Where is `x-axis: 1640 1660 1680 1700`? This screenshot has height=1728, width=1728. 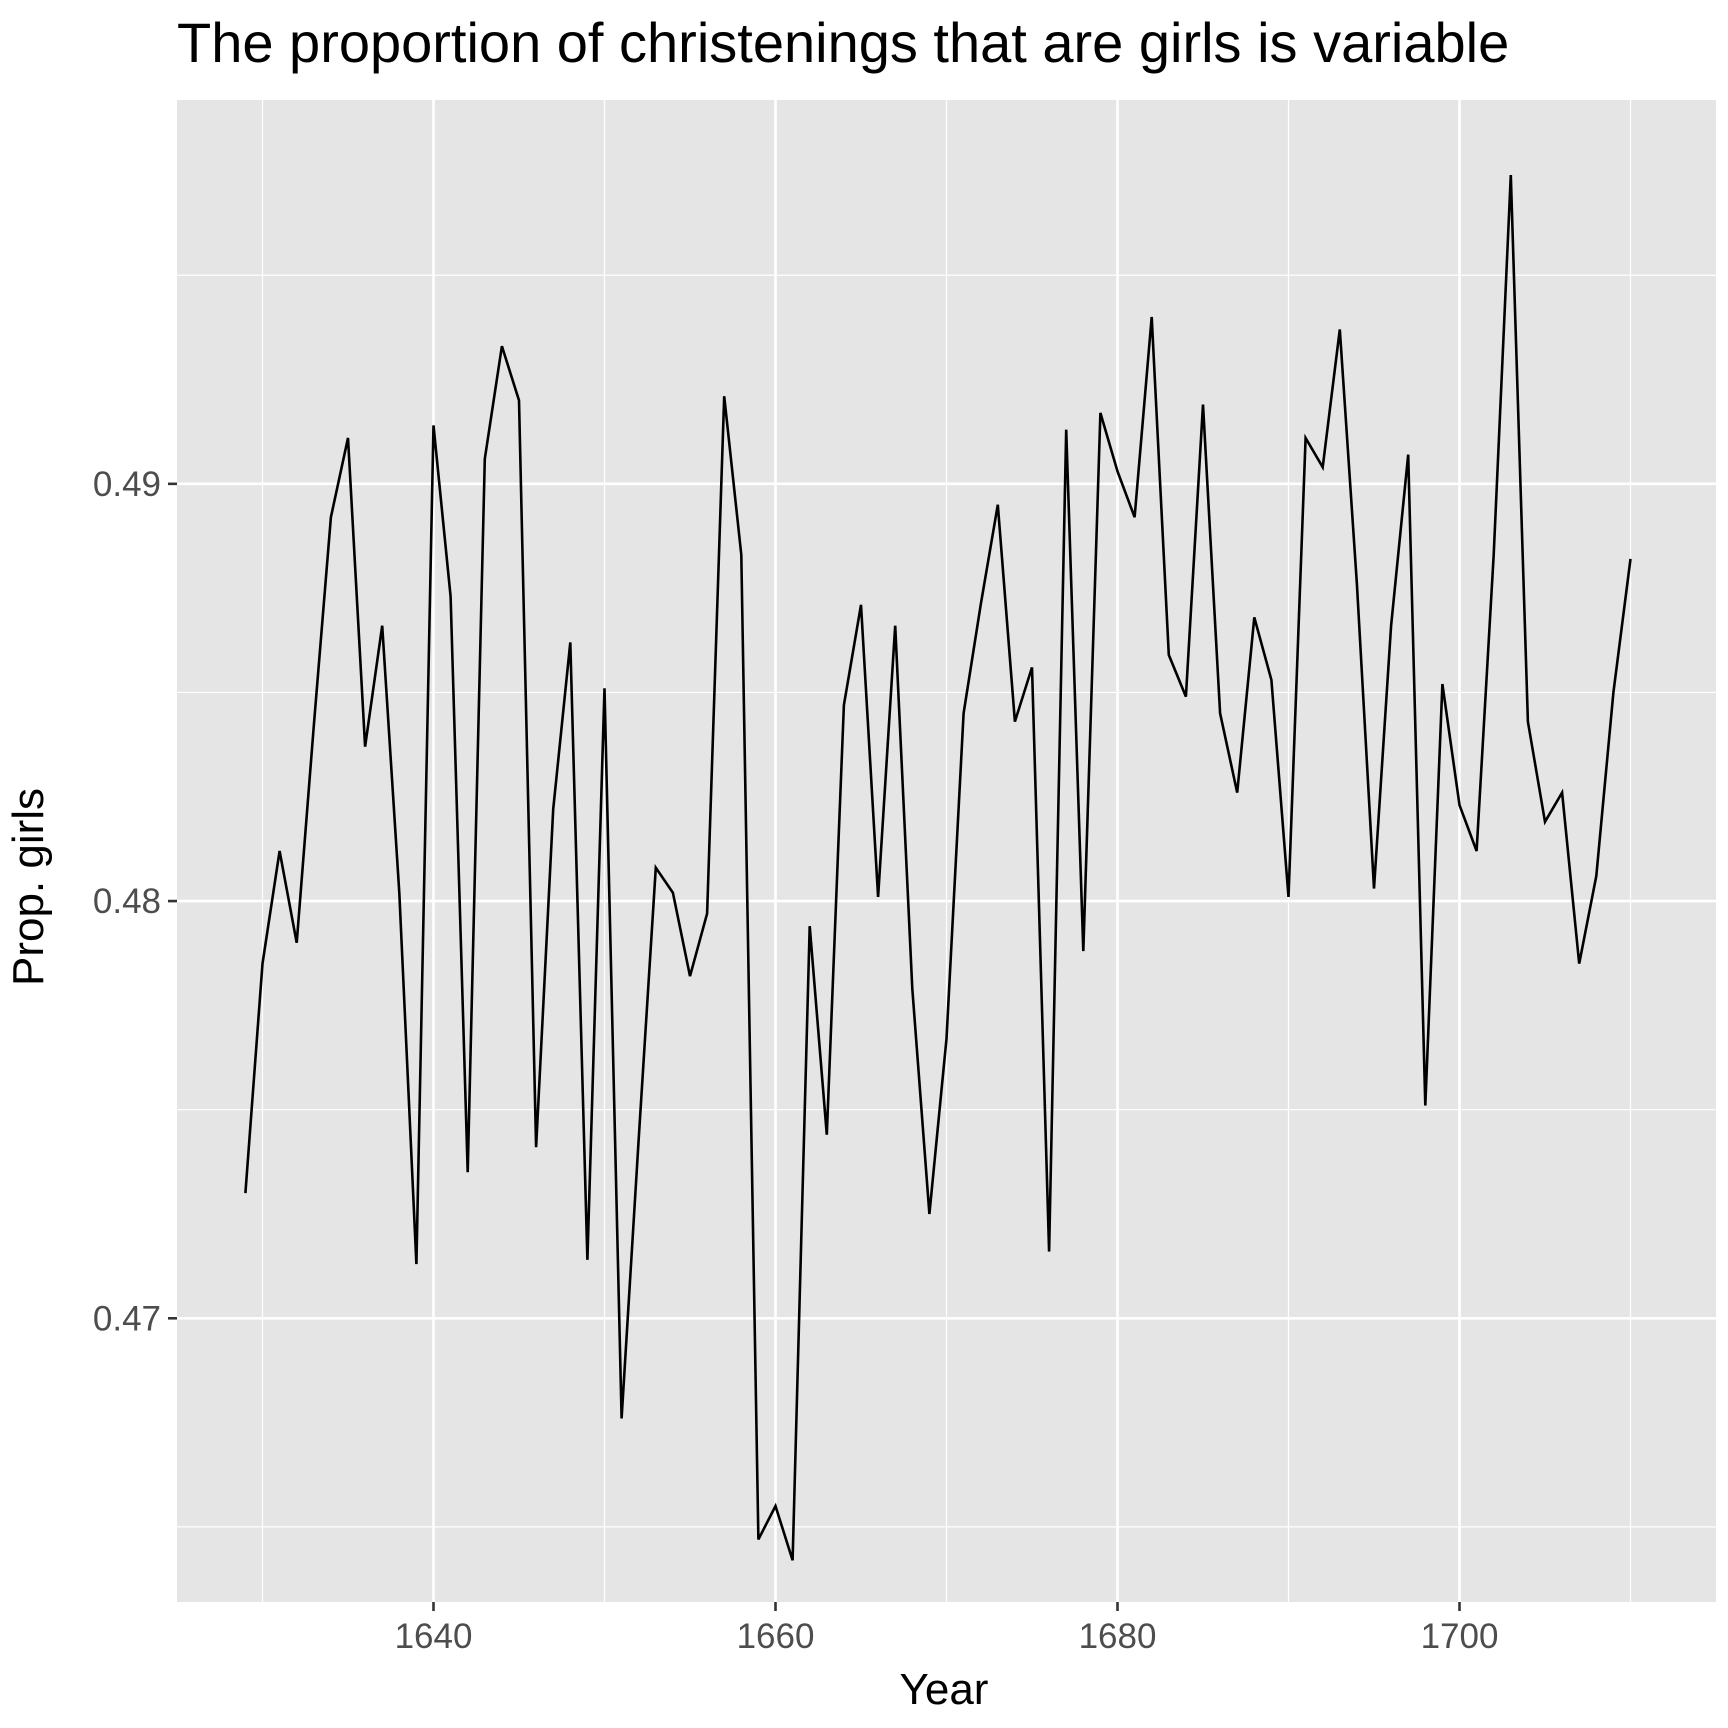
x-axis: 1640 1660 1680 1700 is located at coordinates (947, 1629).